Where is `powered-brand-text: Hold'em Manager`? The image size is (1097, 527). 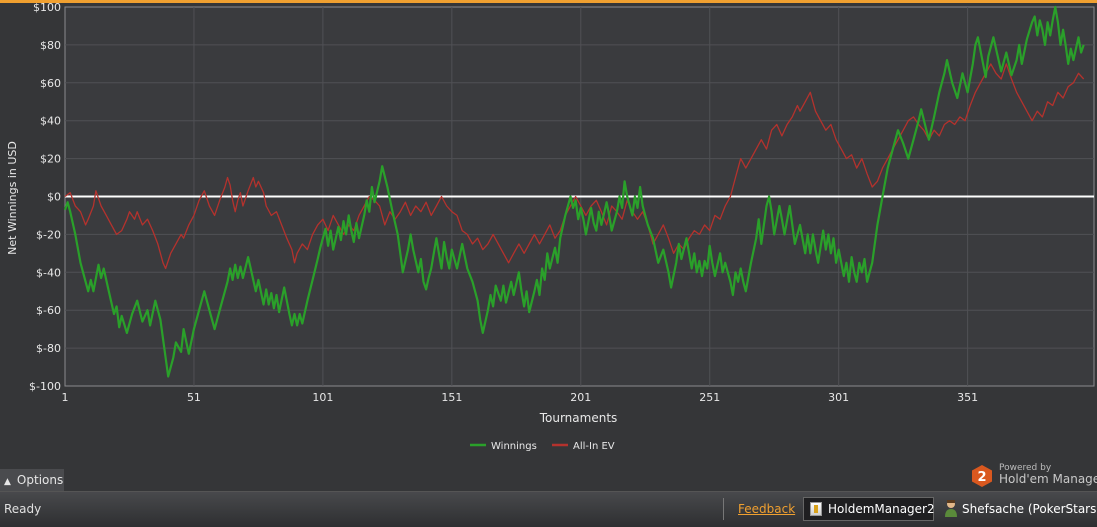
powered-brand-text: Hold'em Manager is located at coordinates (1048, 479).